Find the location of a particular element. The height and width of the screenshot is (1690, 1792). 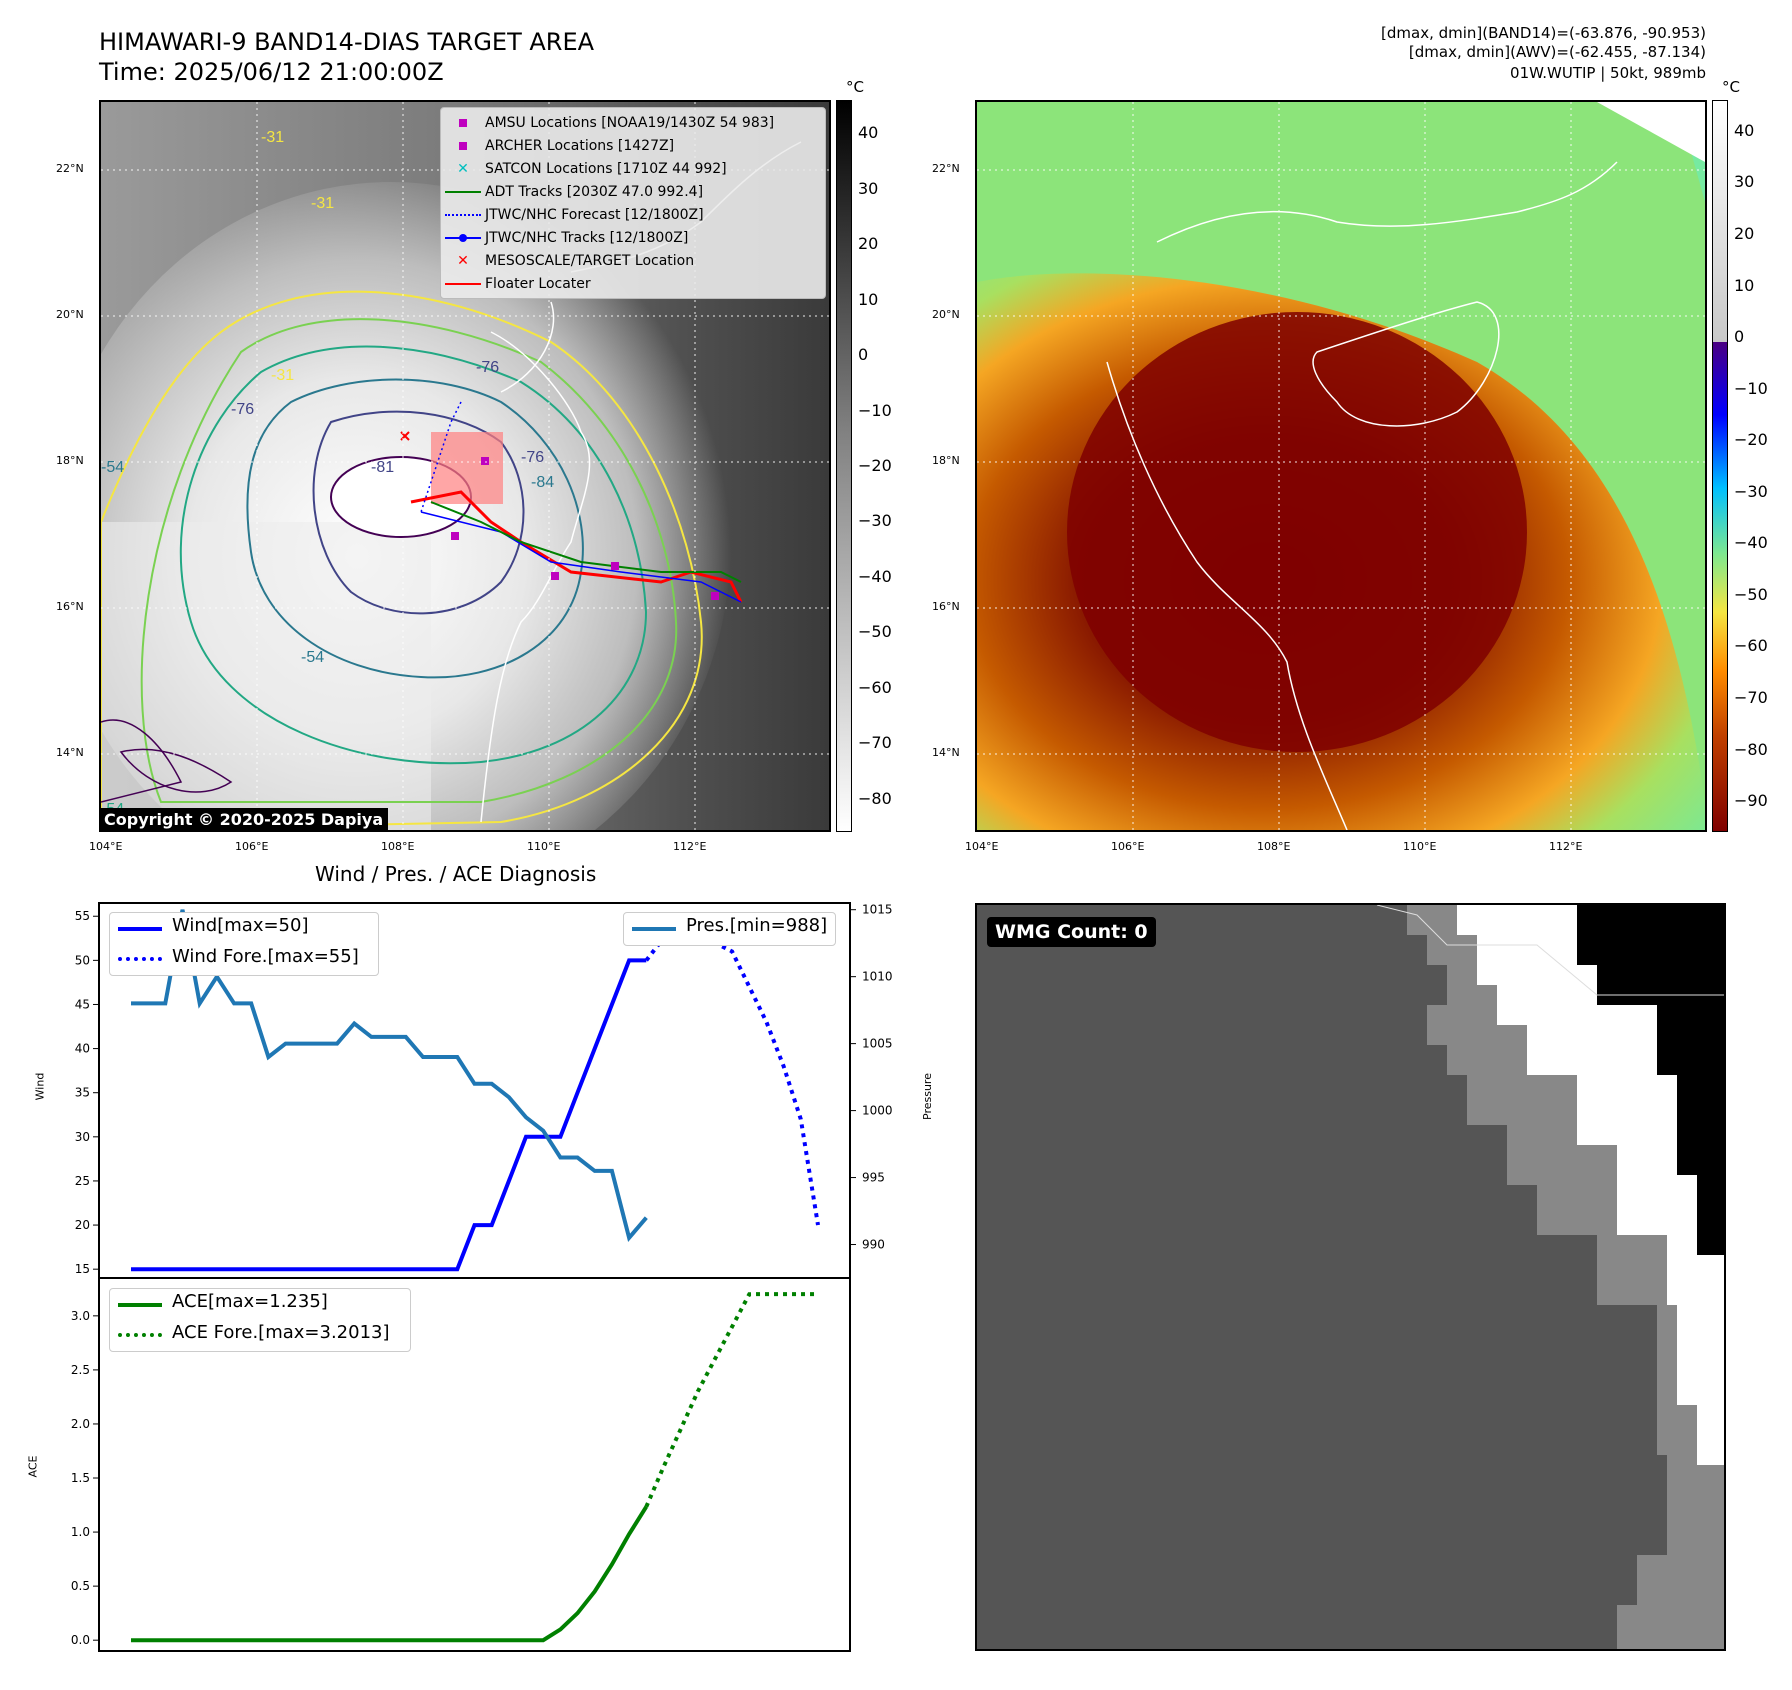

legend-item: ✕ SATCON Locations [1710Z 44 992] is located at coordinates (633, 168).